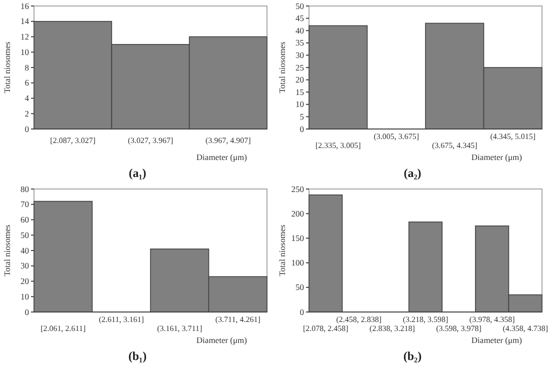 The image size is (550, 367). What do you see at coordinates (300, 67) in the screenshot?
I see `y-tick-label: 25` at bounding box center [300, 67].